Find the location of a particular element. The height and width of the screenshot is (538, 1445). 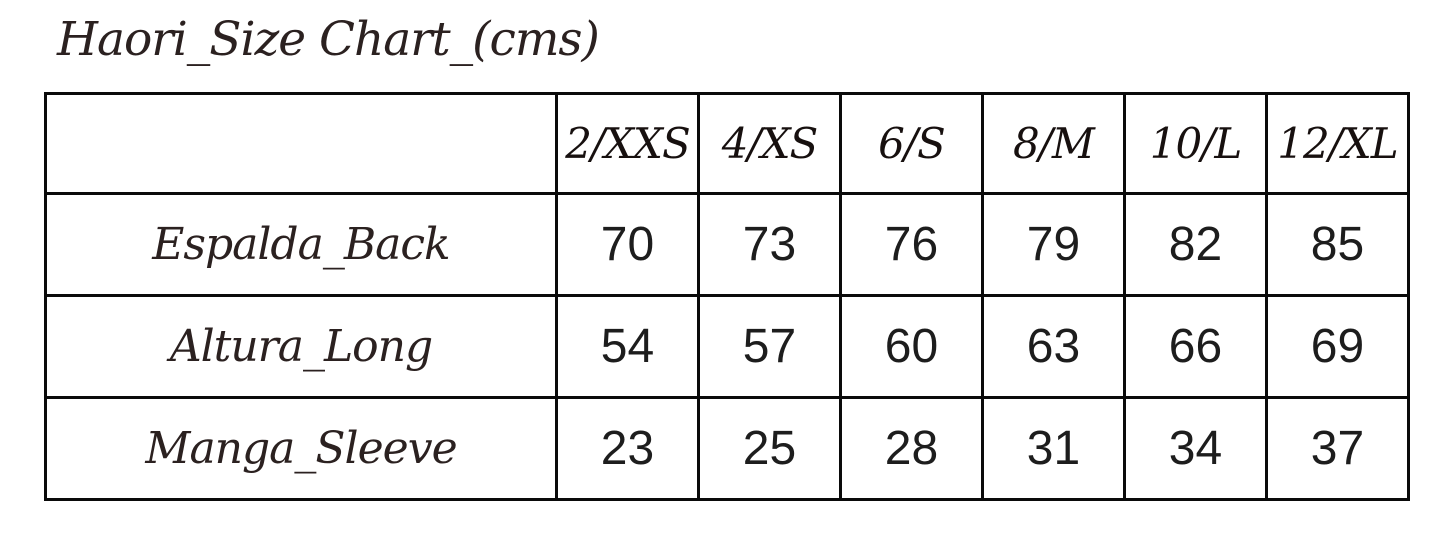

value-cell: 57 is located at coordinates (769, 346).